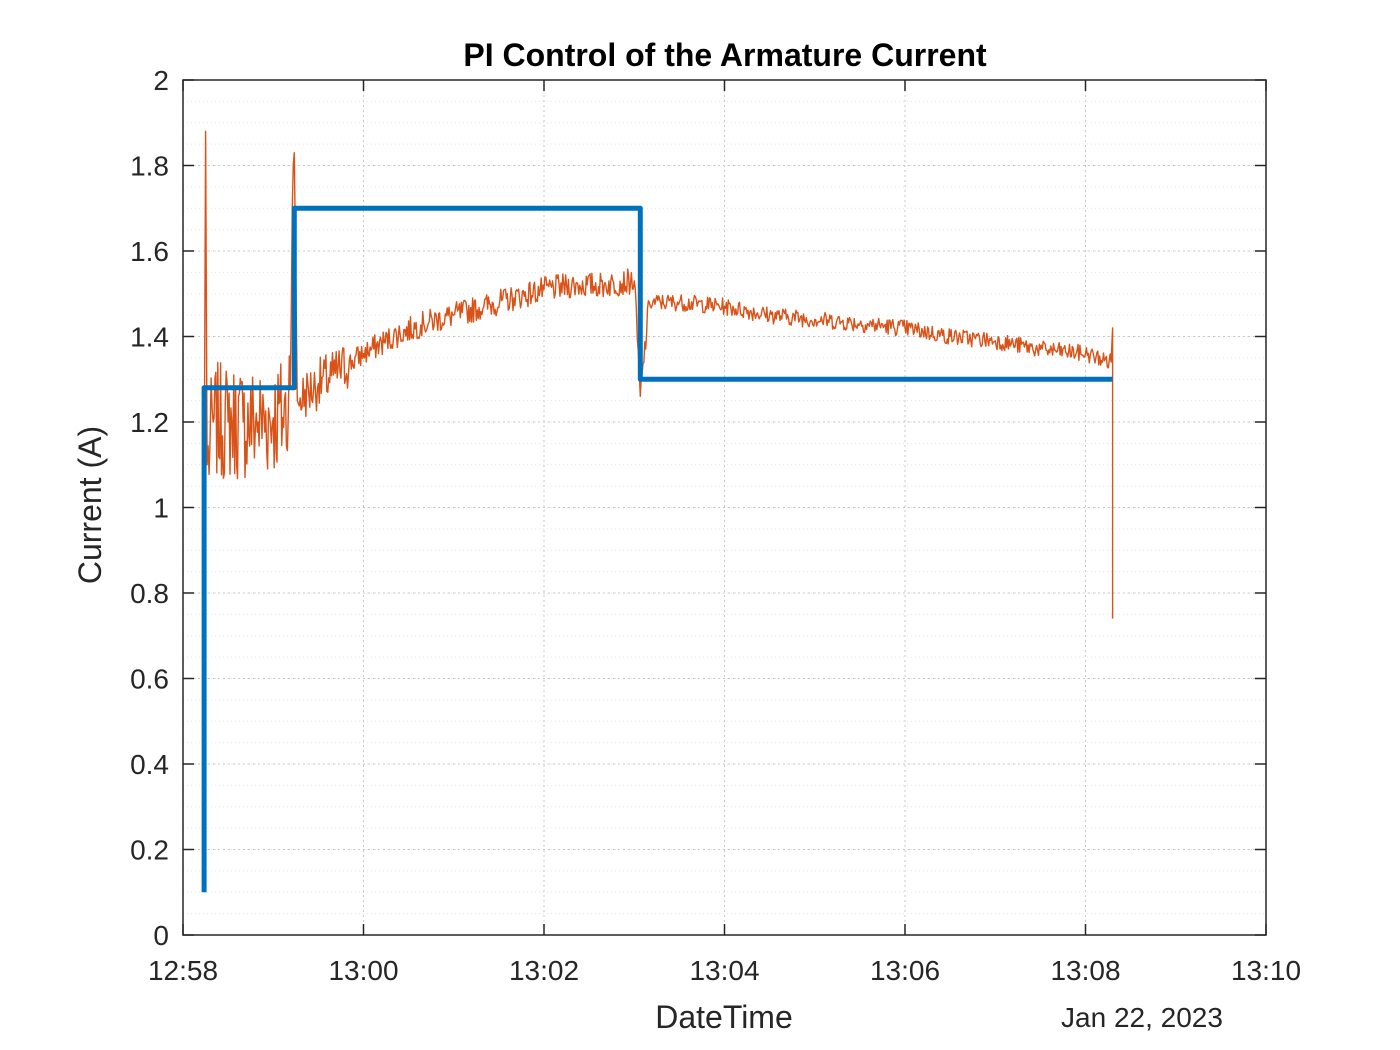 This screenshot has height=1050, width=1400. What do you see at coordinates (1085, 970) in the screenshot?
I see `x-tick-label: 13:08` at bounding box center [1085, 970].